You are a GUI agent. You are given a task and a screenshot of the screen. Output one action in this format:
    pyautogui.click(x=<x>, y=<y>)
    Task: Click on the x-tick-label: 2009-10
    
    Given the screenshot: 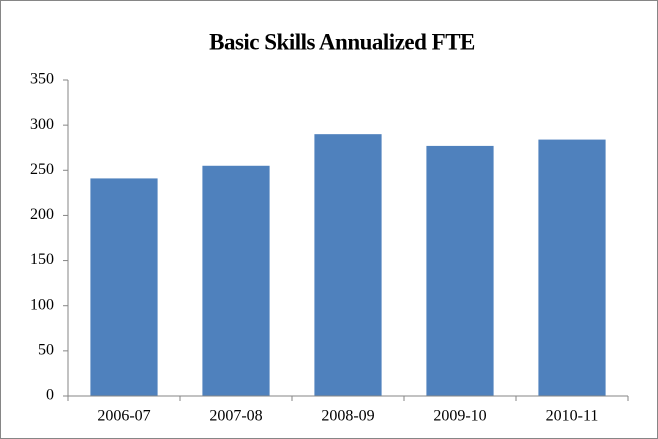 What is the action you would take?
    pyautogui.click(x=459, y=416)
    